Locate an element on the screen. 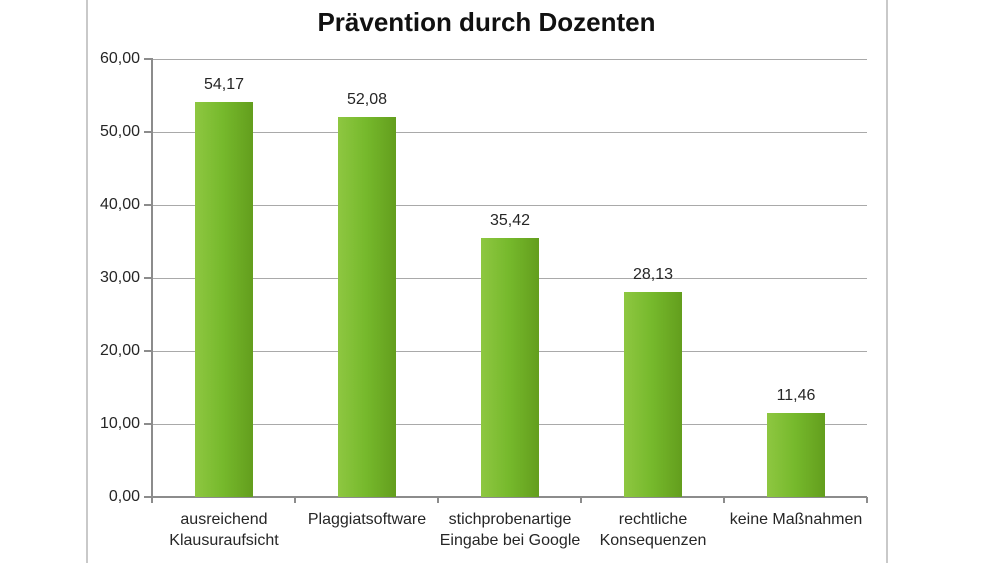 The image size is (1000, 563). x-category-label: stichprobenartige Eingabe bei Google is located at coordinates (510, 530).